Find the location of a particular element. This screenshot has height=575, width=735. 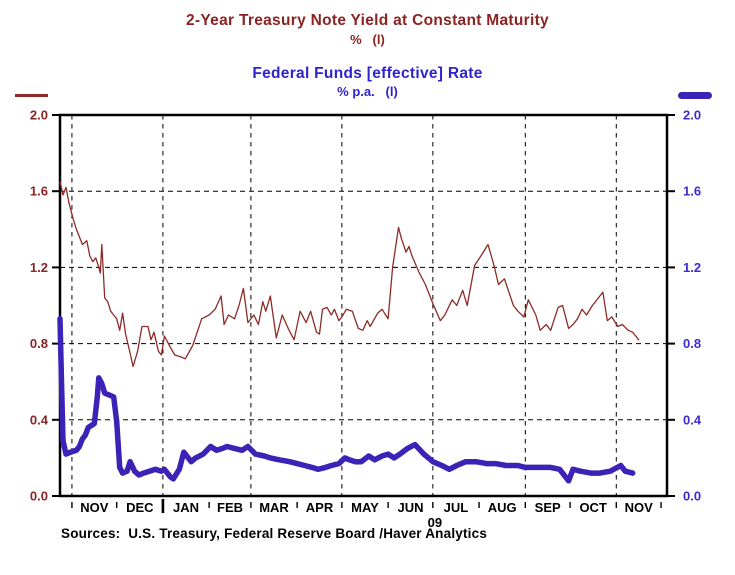

fedfunds-subtitle: % p.a. (l) is located at coordinates (367, 91).